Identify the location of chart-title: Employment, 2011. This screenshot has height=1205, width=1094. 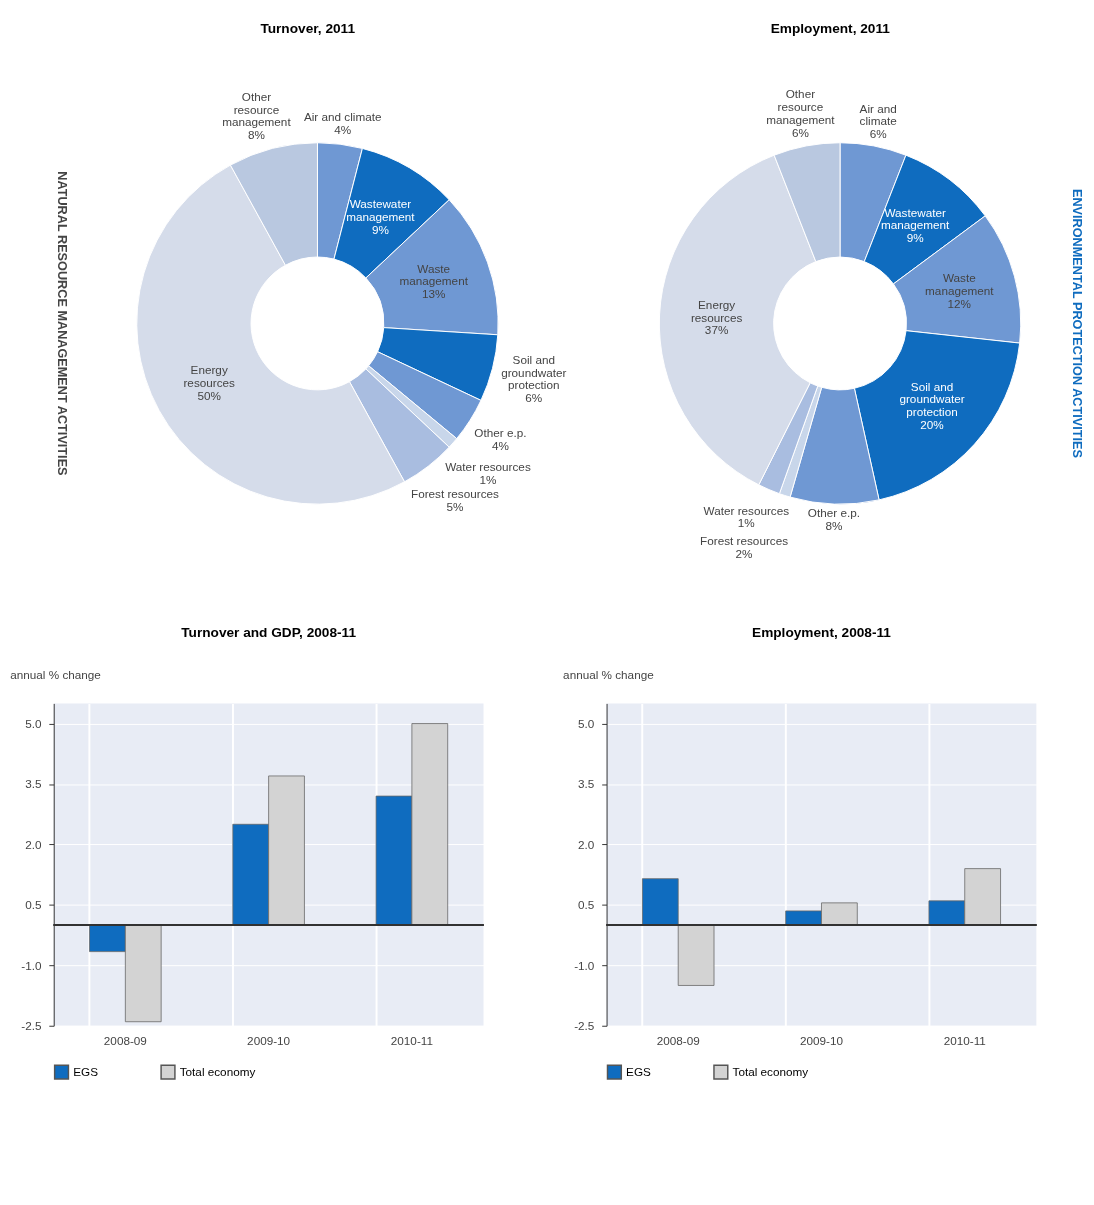
(830, 29).